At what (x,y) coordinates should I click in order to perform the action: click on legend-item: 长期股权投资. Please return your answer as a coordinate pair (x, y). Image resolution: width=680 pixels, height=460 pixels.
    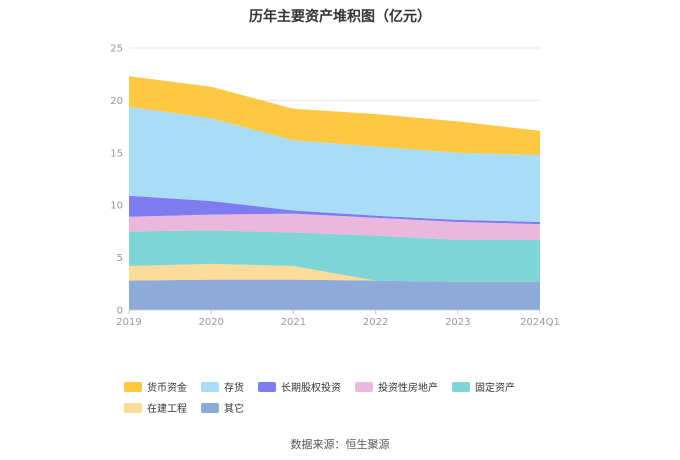
    Looking at the image, I should click on (299, 386).